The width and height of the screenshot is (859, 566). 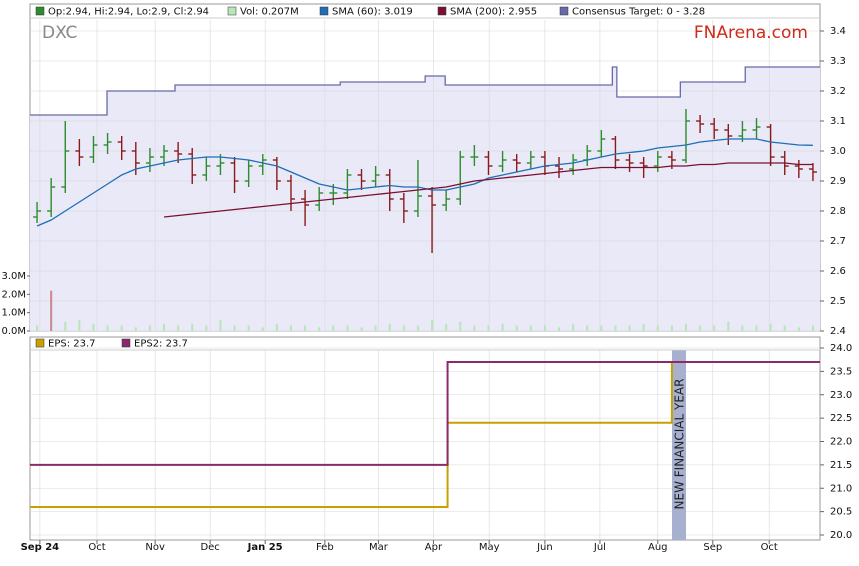 I want to click on y-tick-label: 21.0, so click(x=841, y=488).